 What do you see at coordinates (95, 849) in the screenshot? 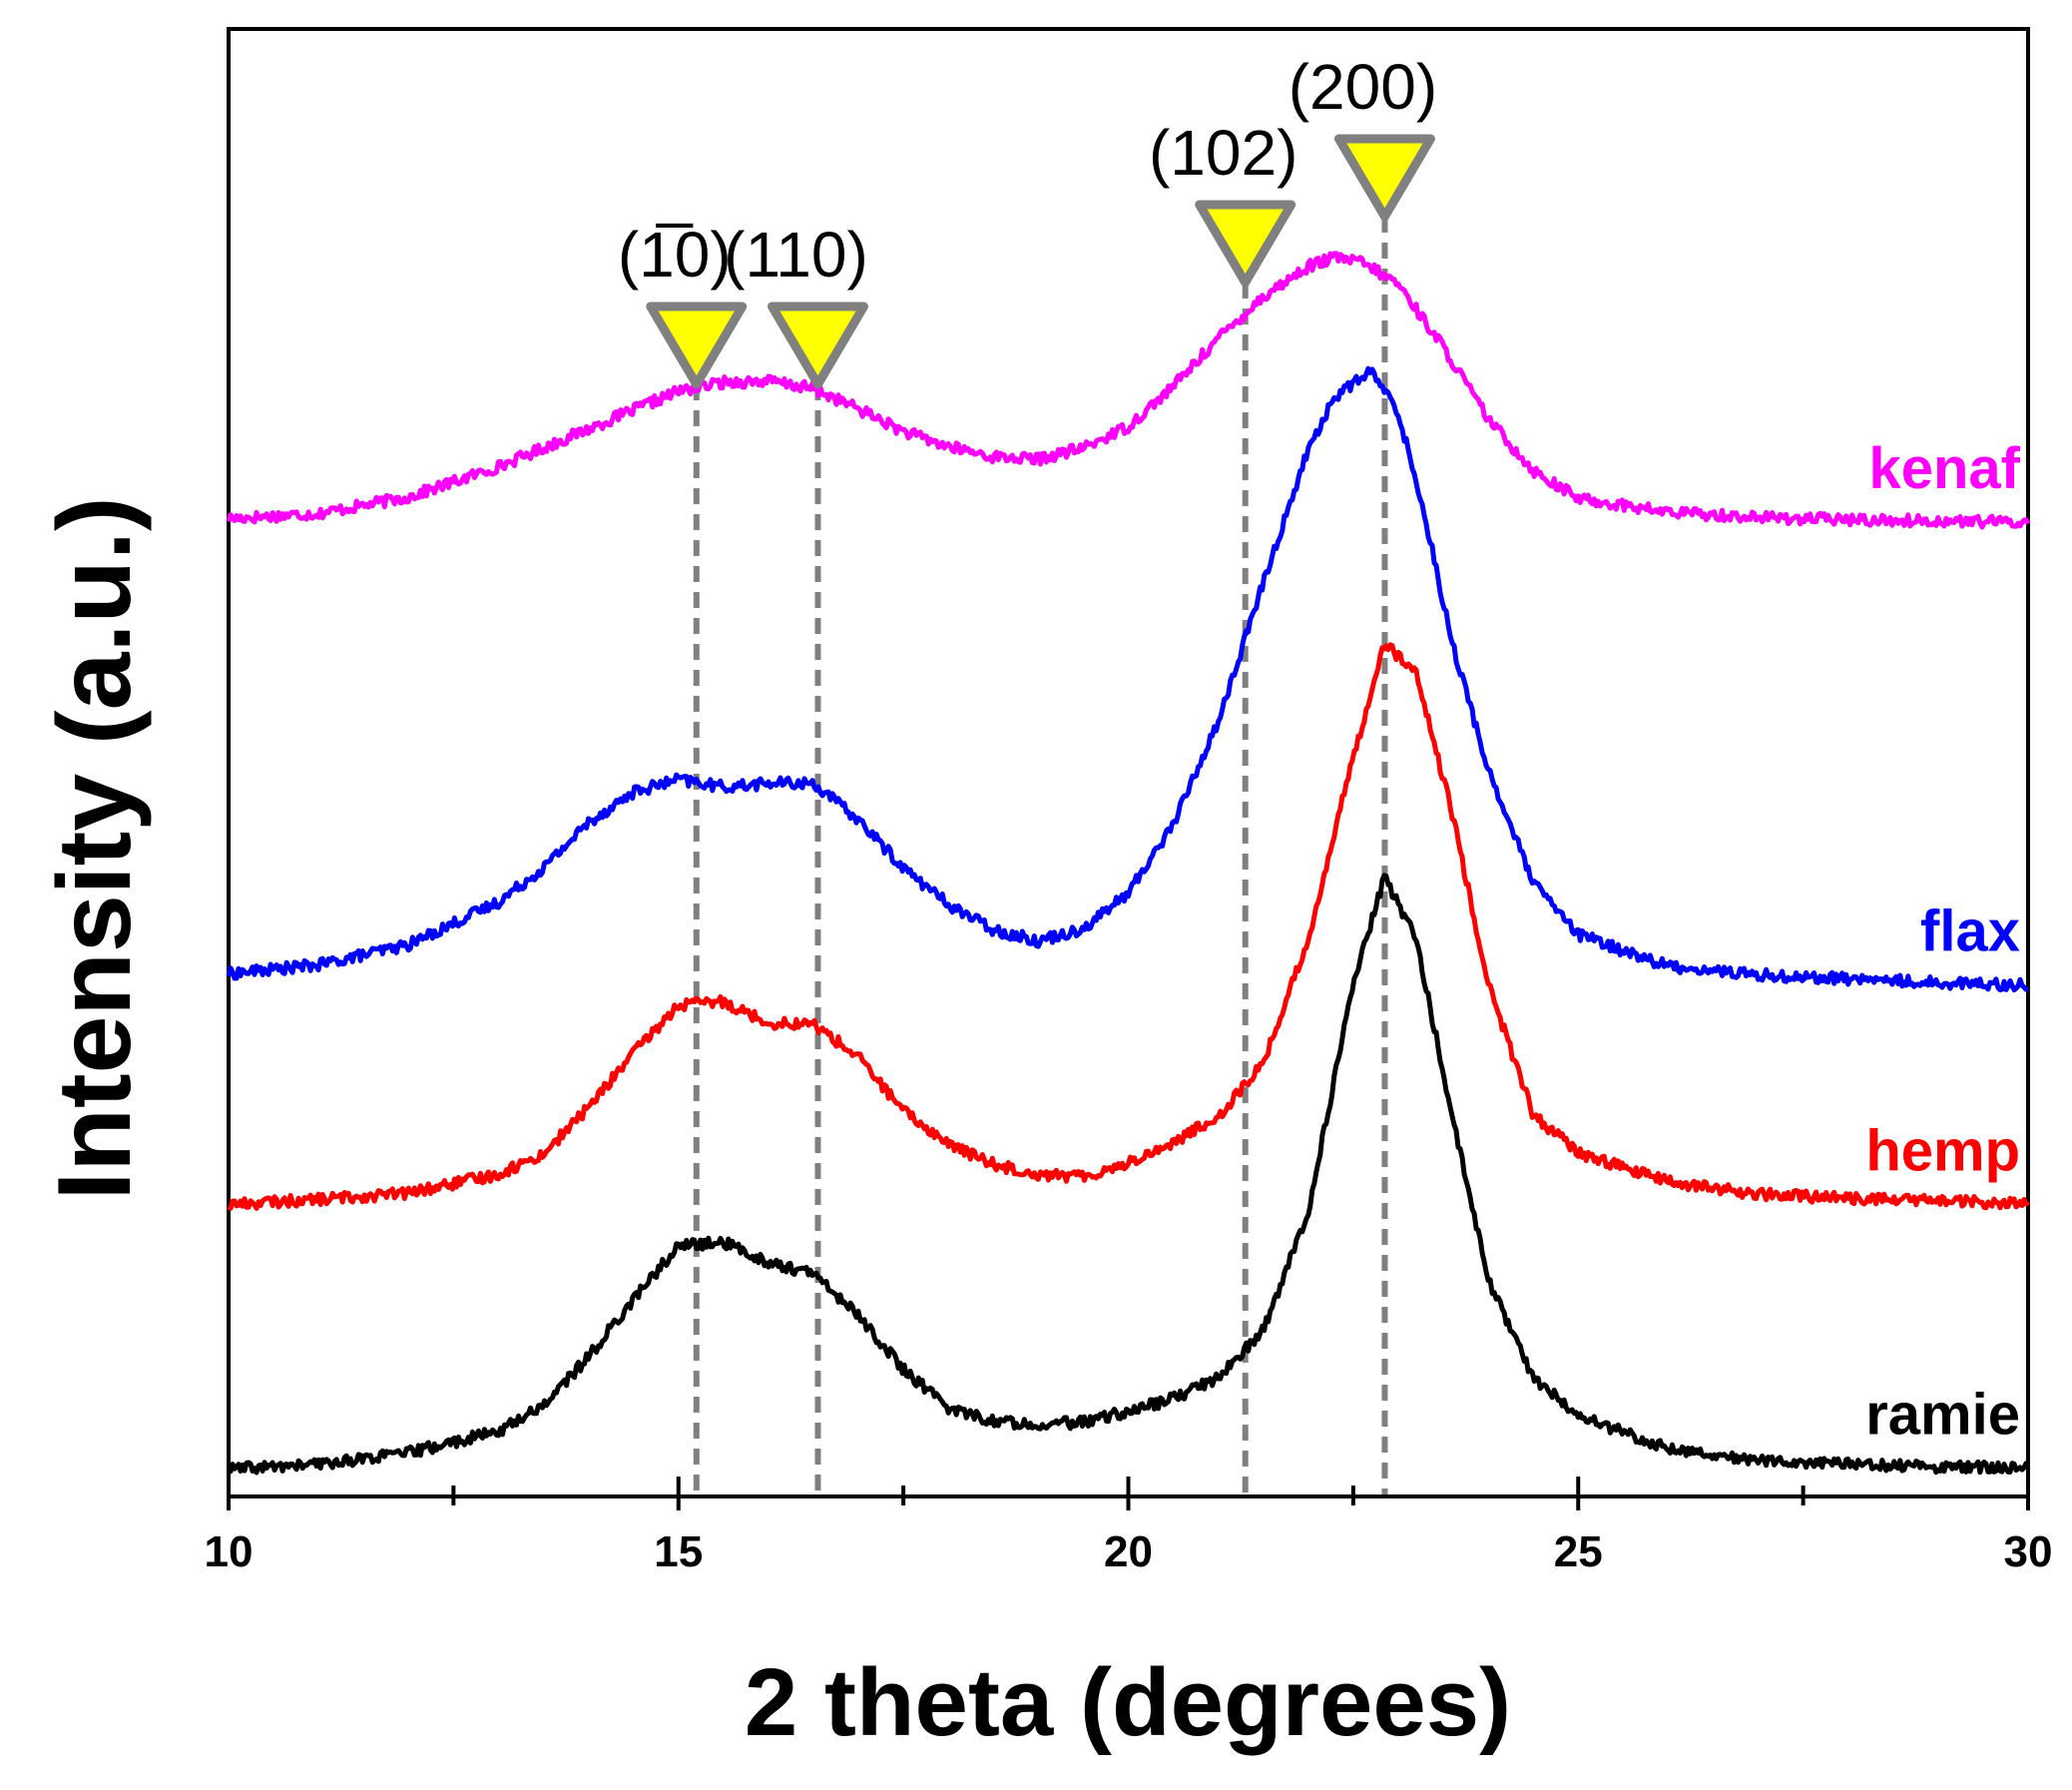
I see `y-axis-title: Intensity (a.u.)` at bounding box center [95, 849].